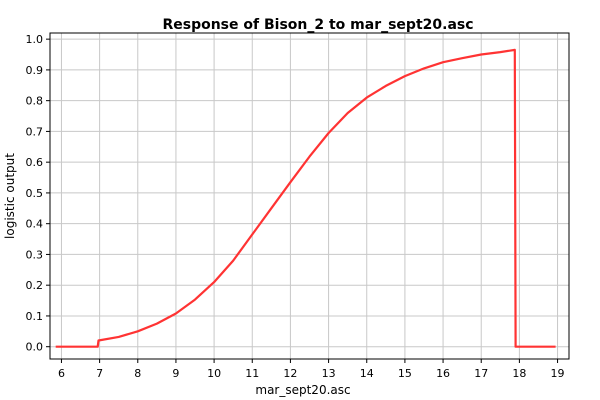 The image size is (600, 400). I want to click on x-tick-label: 11, so click(252, 373).